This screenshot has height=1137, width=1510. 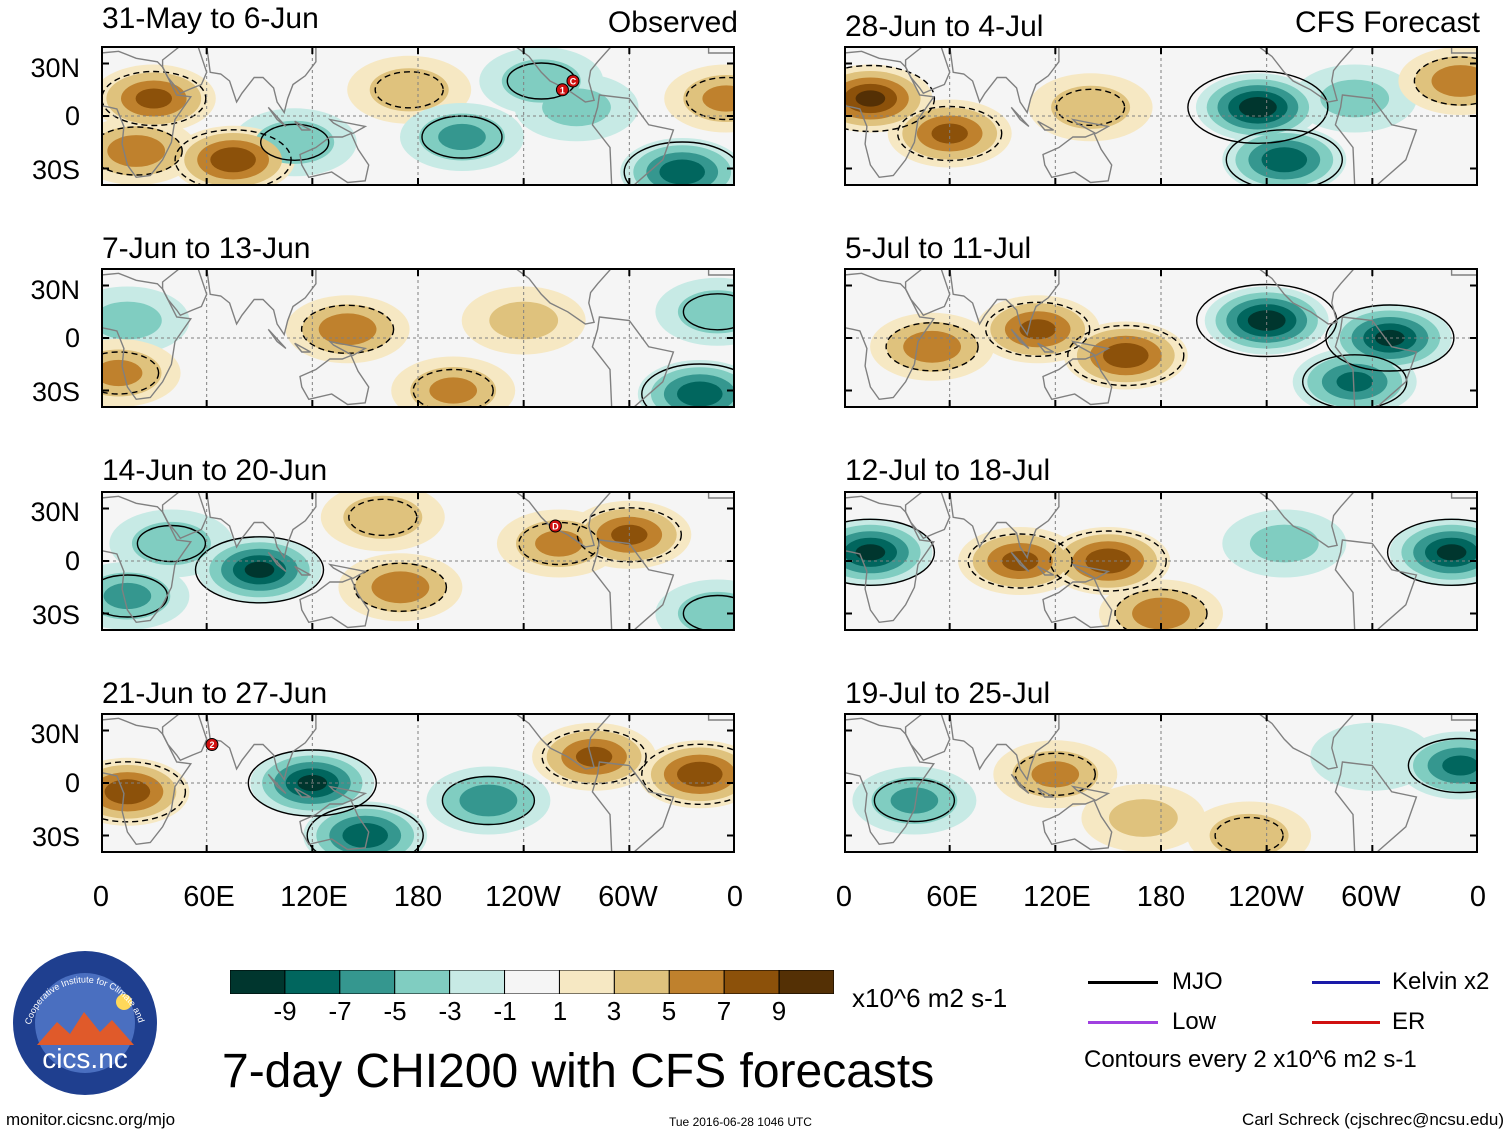 I want to click on xtick-obs-60w: 60W, so click(x=628, y=897).